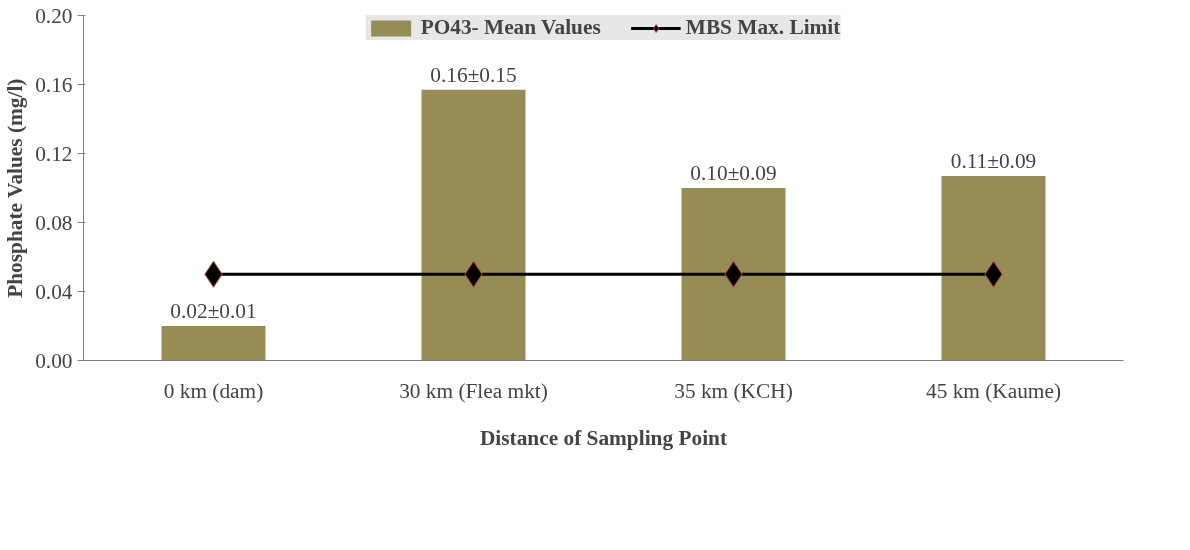  I want to click on y-tick-label: 0.20, so click(54, 15).